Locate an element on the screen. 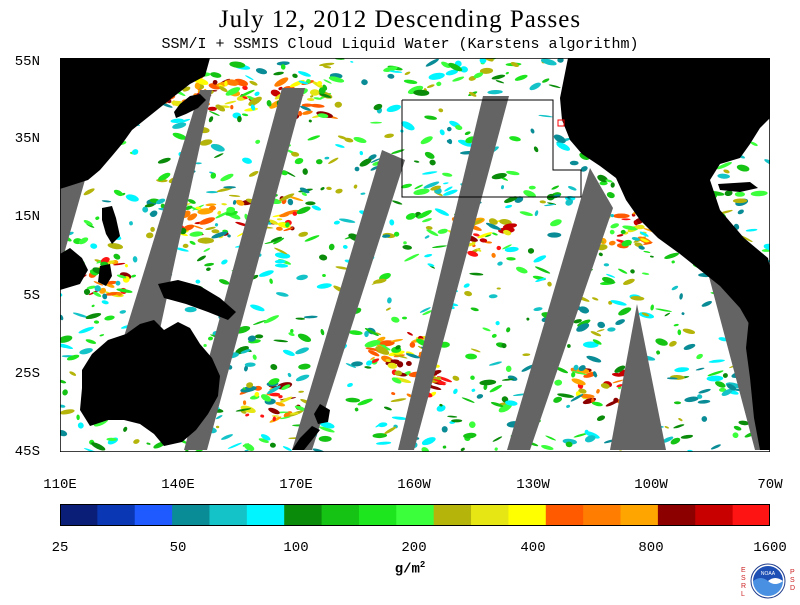 Image resolution: width=800 pixels, height=605 pixels. land-asia is located at coordinates (135, 123).